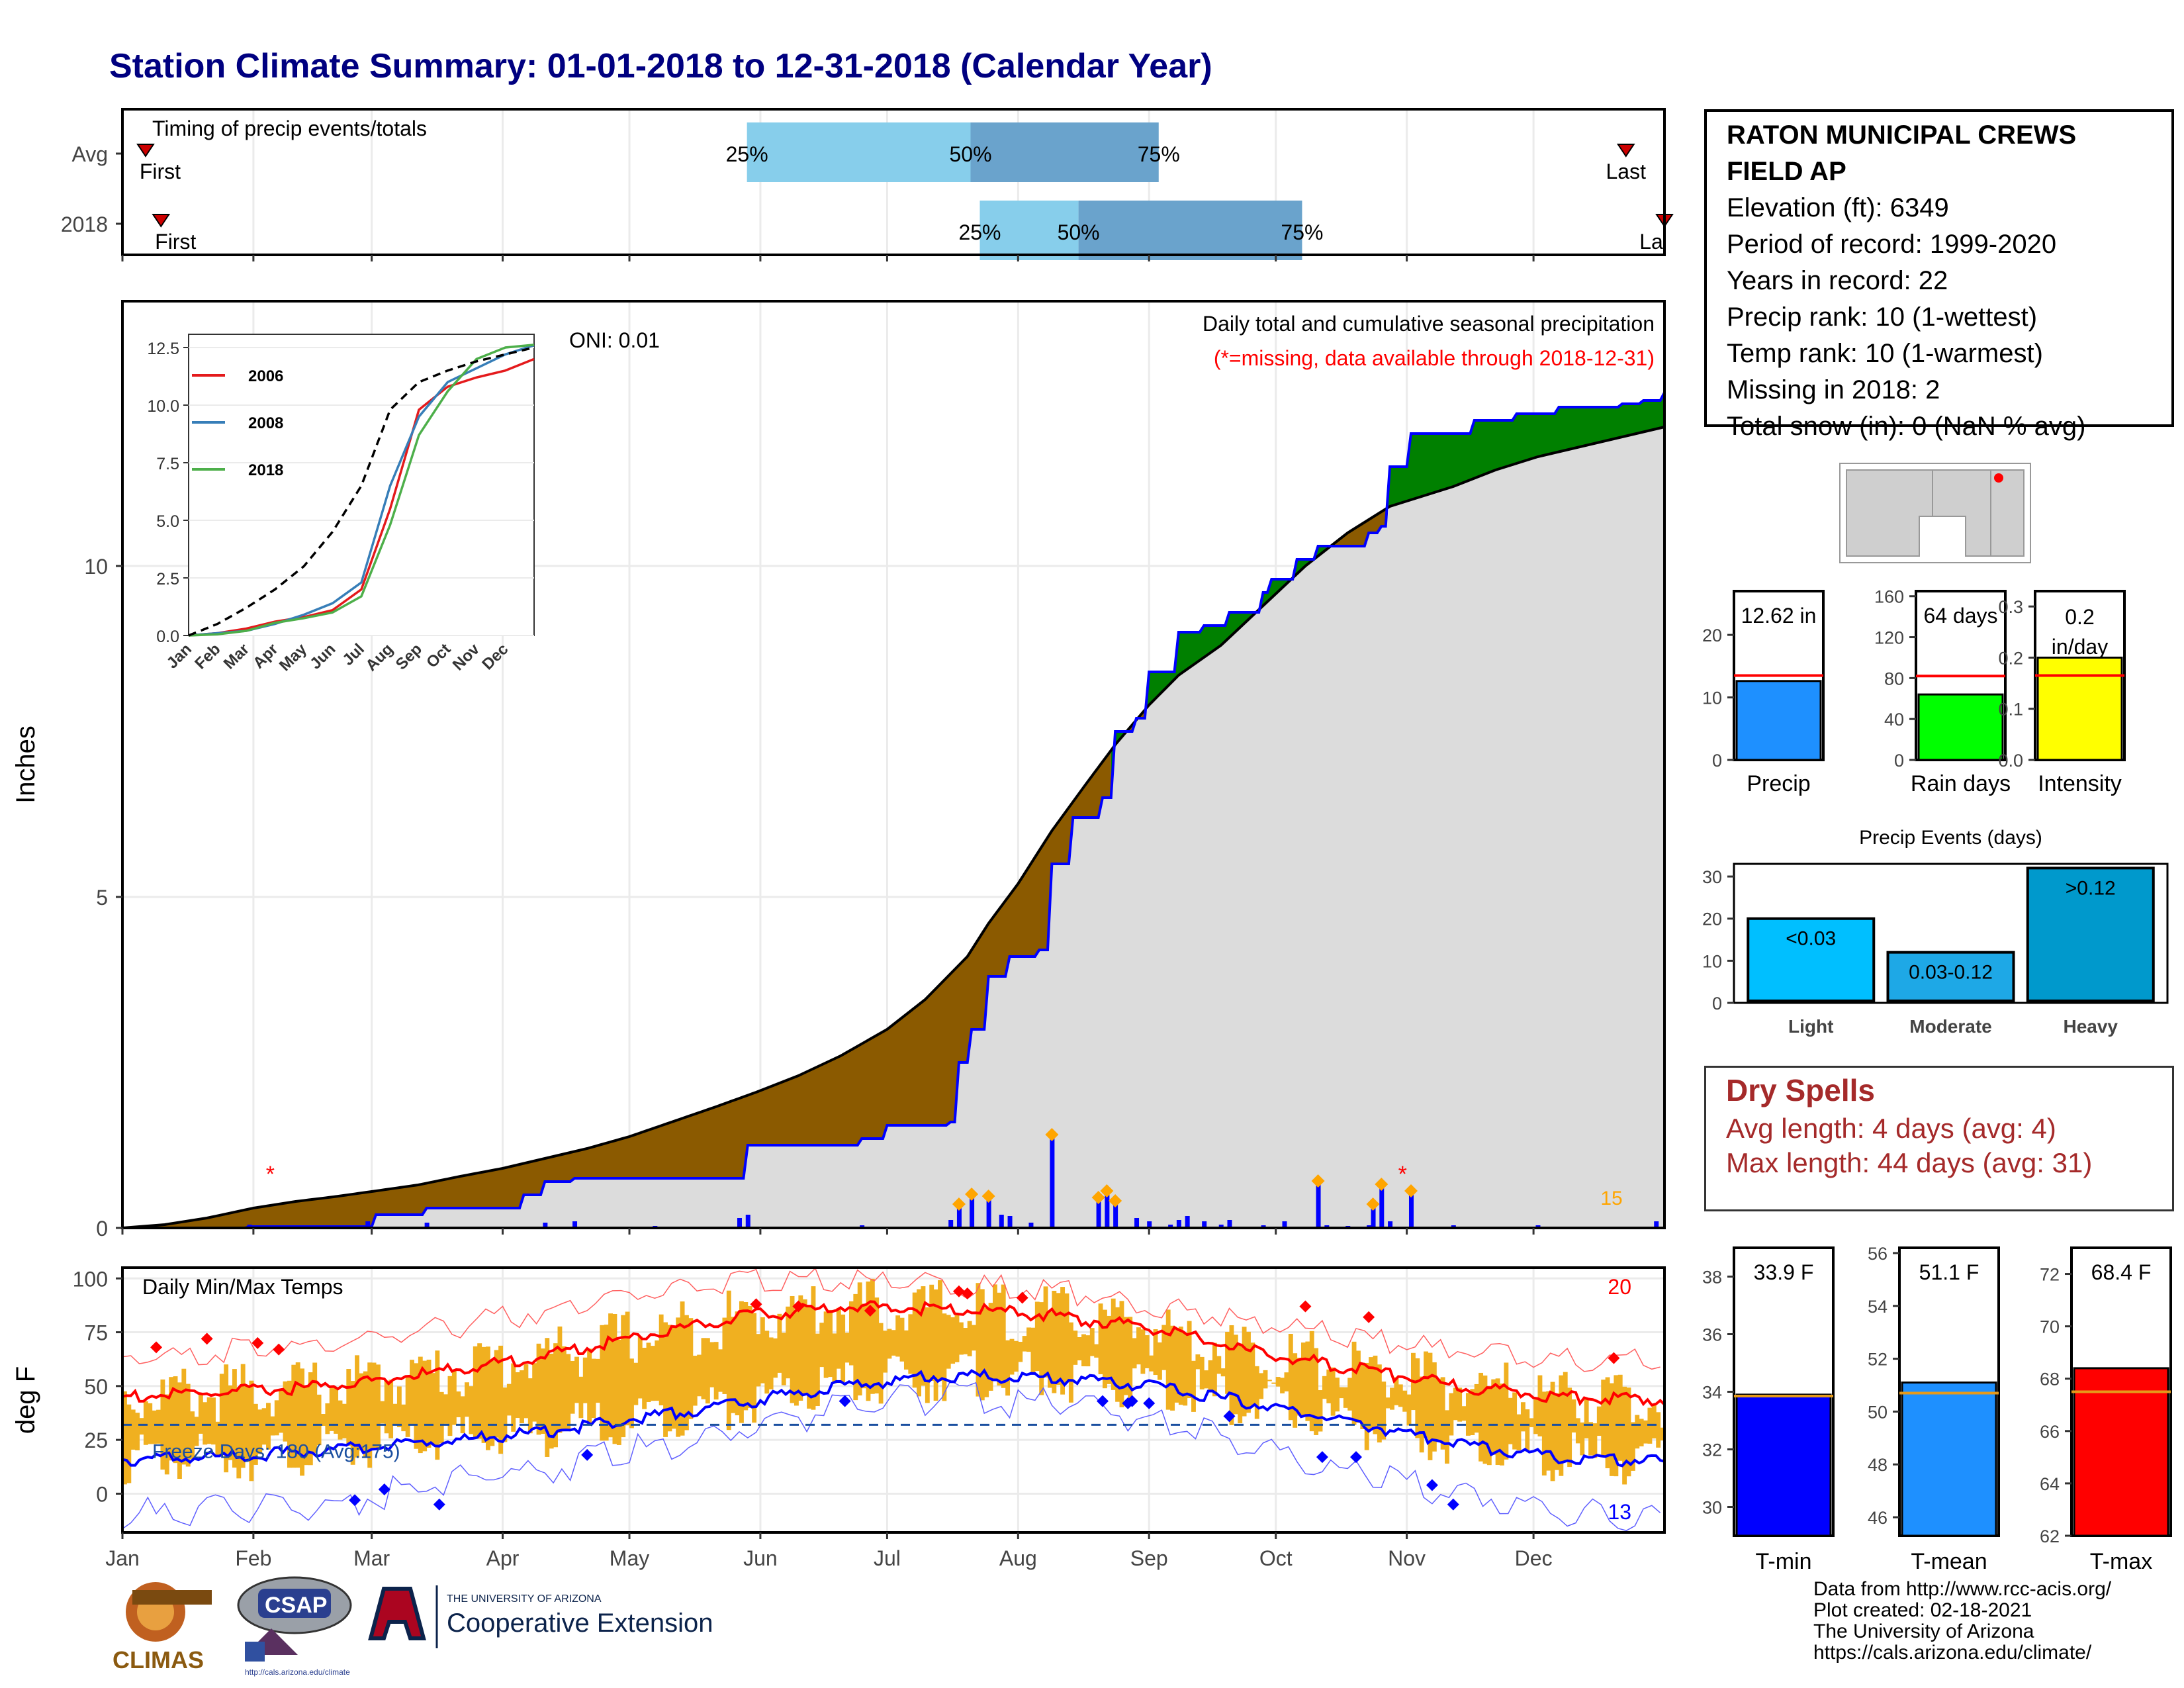 This screenshot has width=2184, height=1688. I want to click on first-event-label: First, so click(176, 242).